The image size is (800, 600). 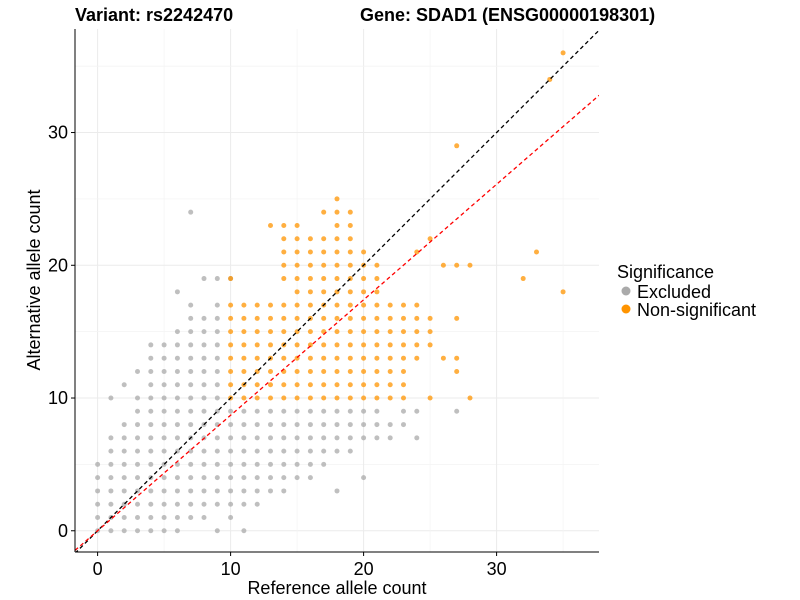 What do you see at coordinates (58, 398) in the screenshot?
I see `y-tick-label: 10` at bounding box center [58, 398].